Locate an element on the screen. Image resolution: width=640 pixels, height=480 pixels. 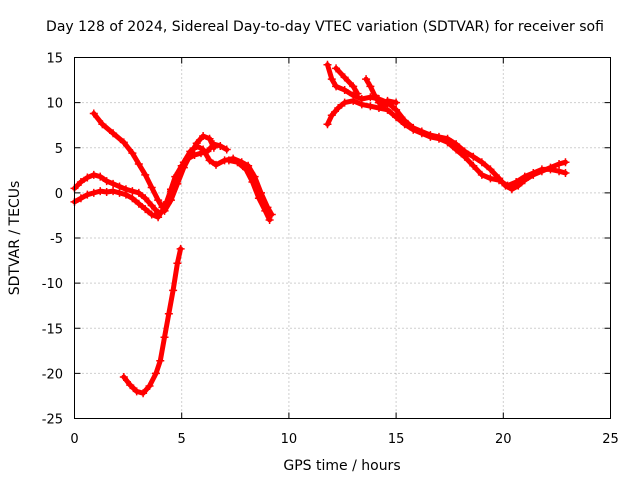
y-tick-label: -20 is located at coordinates (52, 374).